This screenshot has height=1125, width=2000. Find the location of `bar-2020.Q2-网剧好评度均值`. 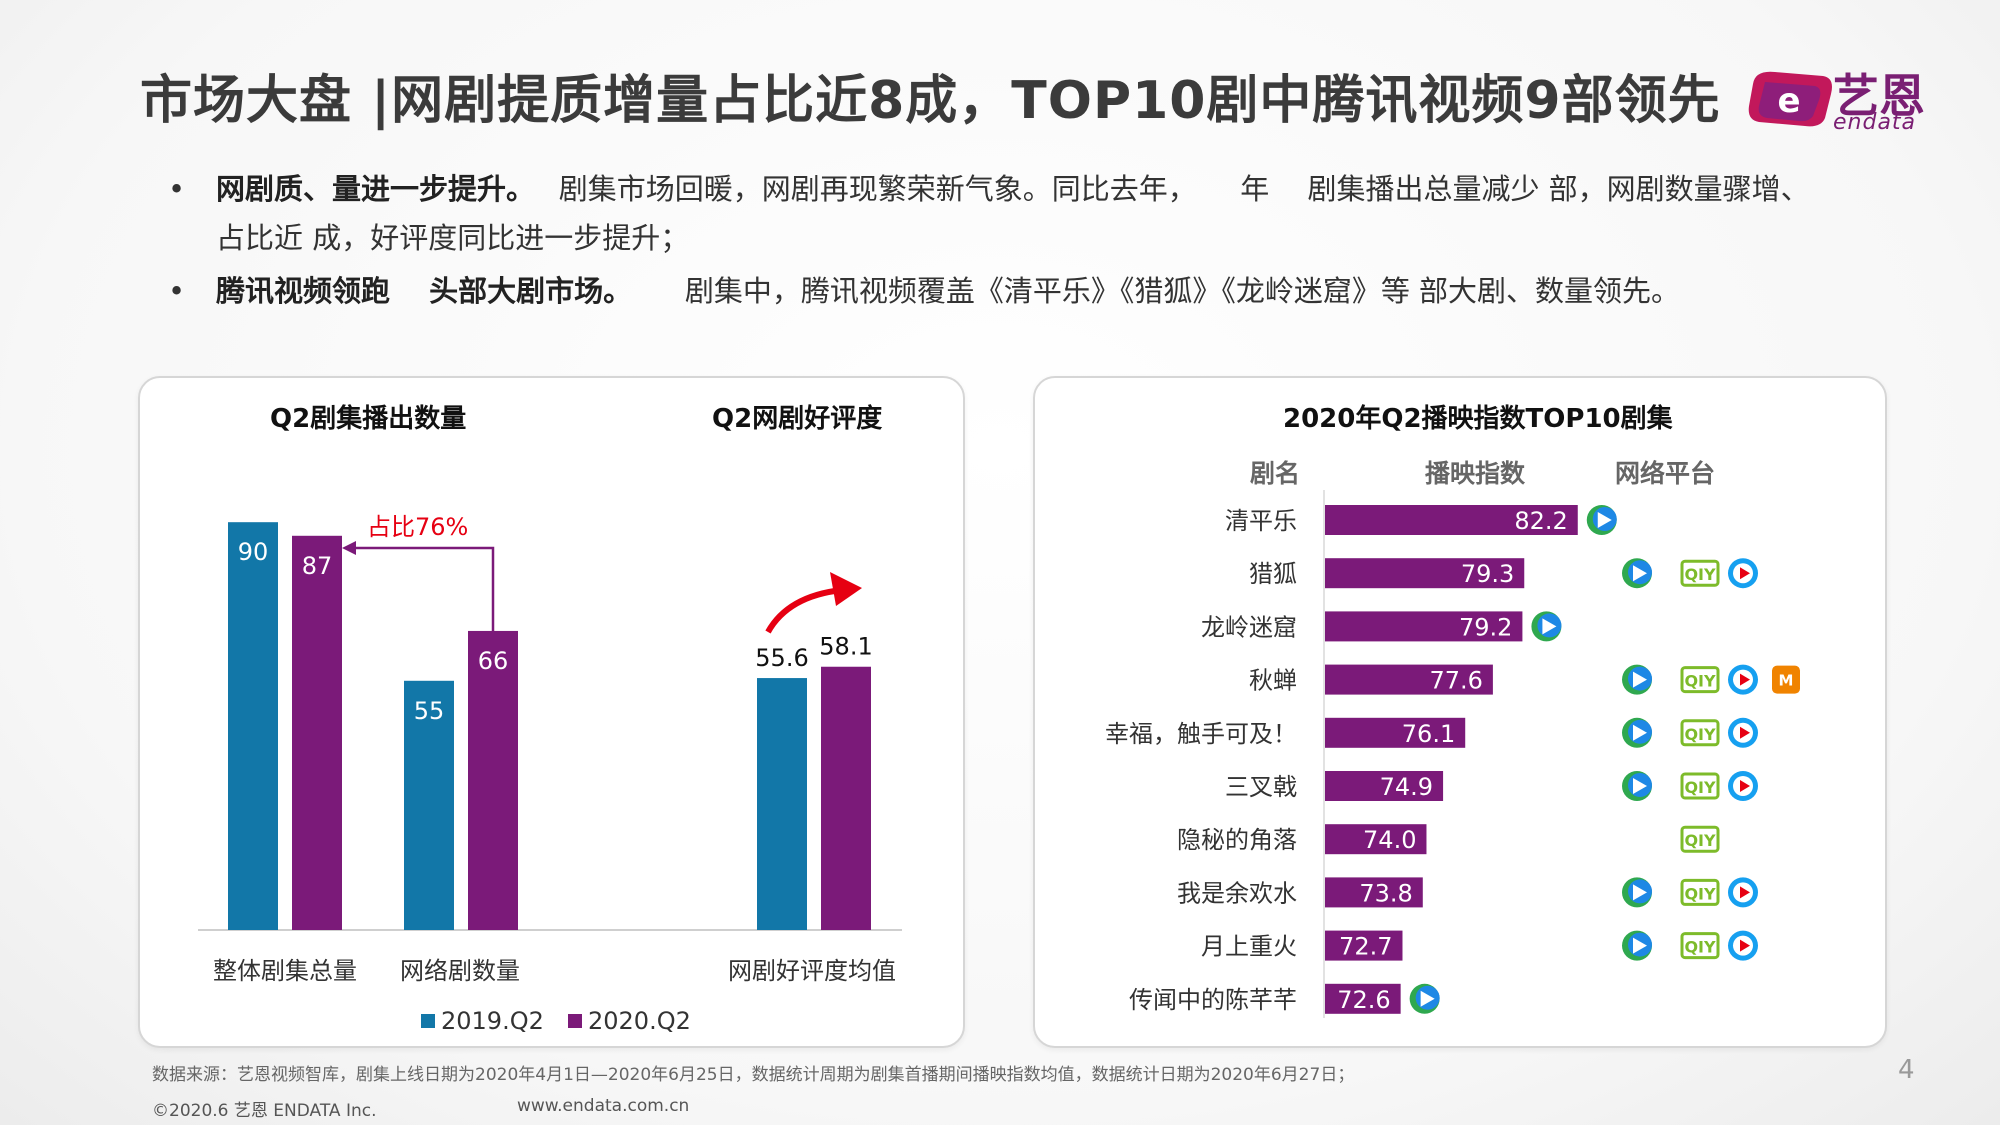

bar-2020.Q2-网剧好评度均值 is located at coordinates (846, 798).